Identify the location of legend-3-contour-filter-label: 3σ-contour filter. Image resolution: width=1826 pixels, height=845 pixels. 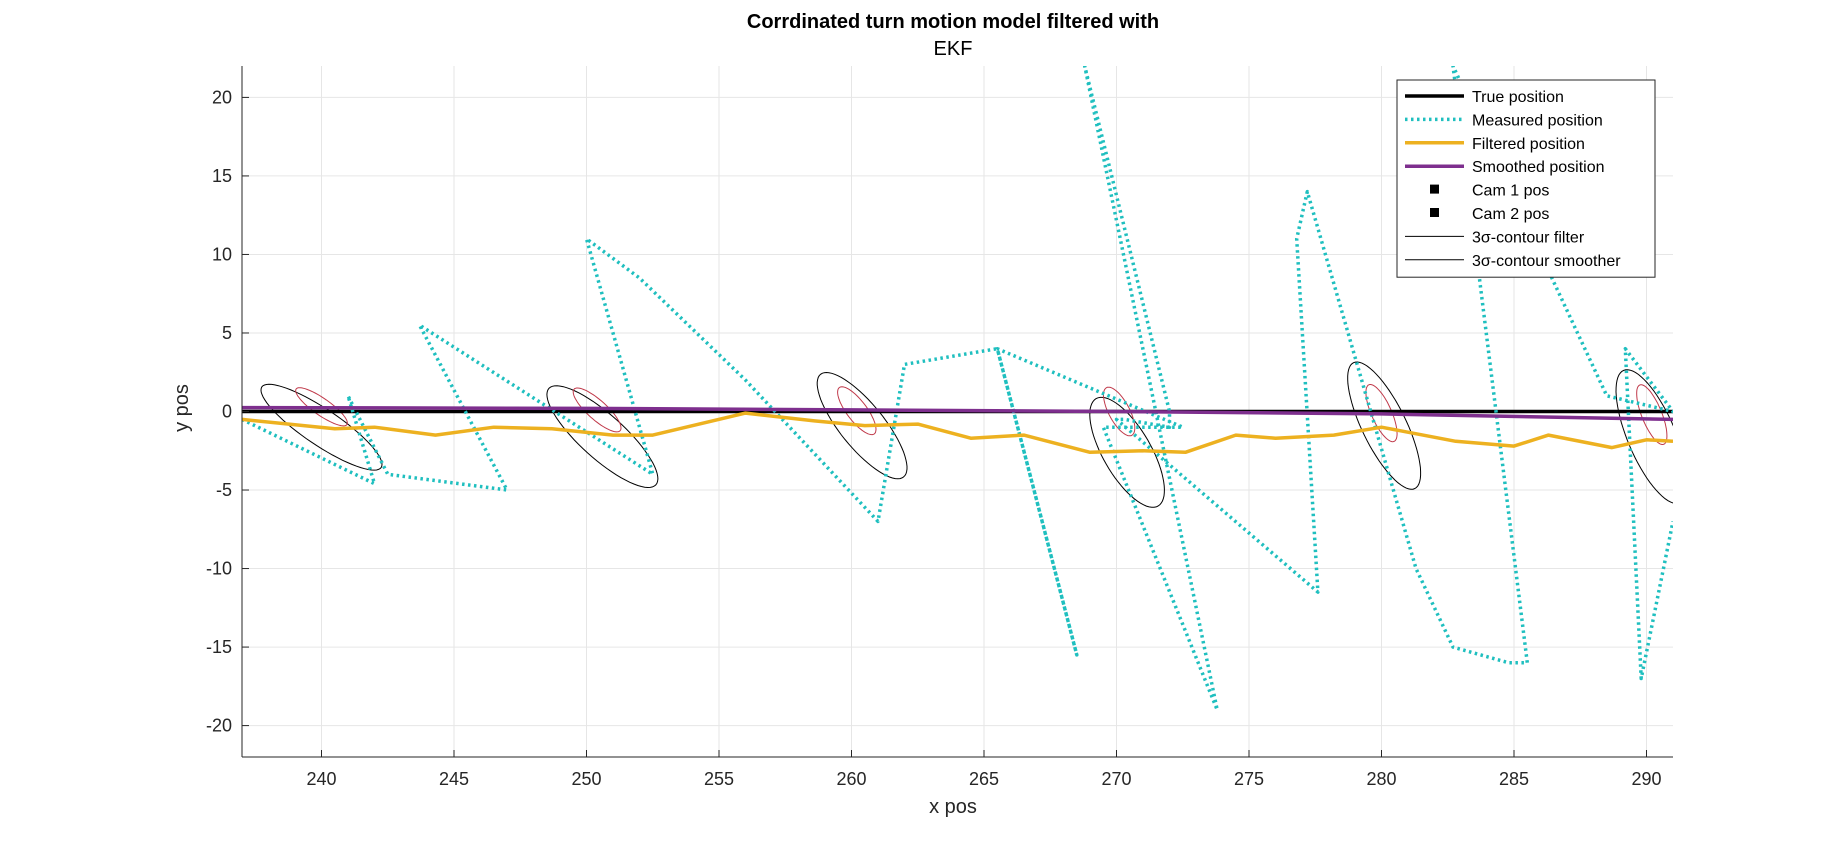
(1528, 237).